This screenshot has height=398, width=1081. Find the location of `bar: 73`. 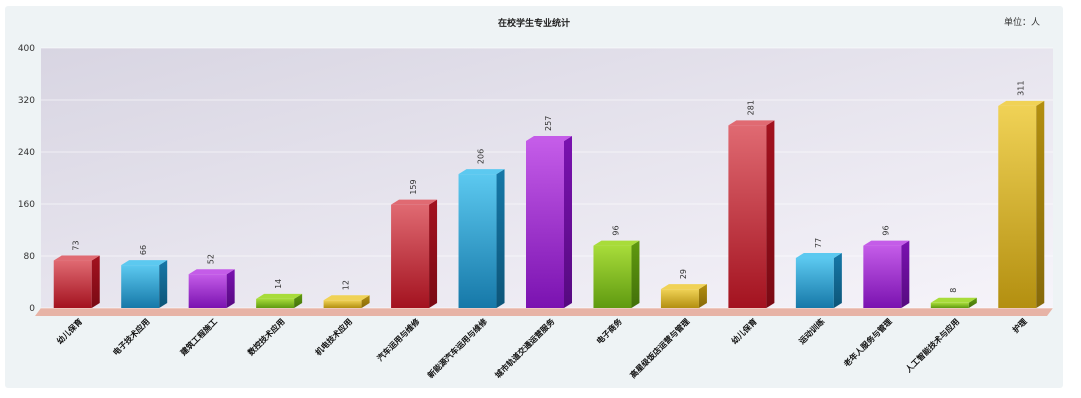

bar: 73 is located at coordinates (76, 274).